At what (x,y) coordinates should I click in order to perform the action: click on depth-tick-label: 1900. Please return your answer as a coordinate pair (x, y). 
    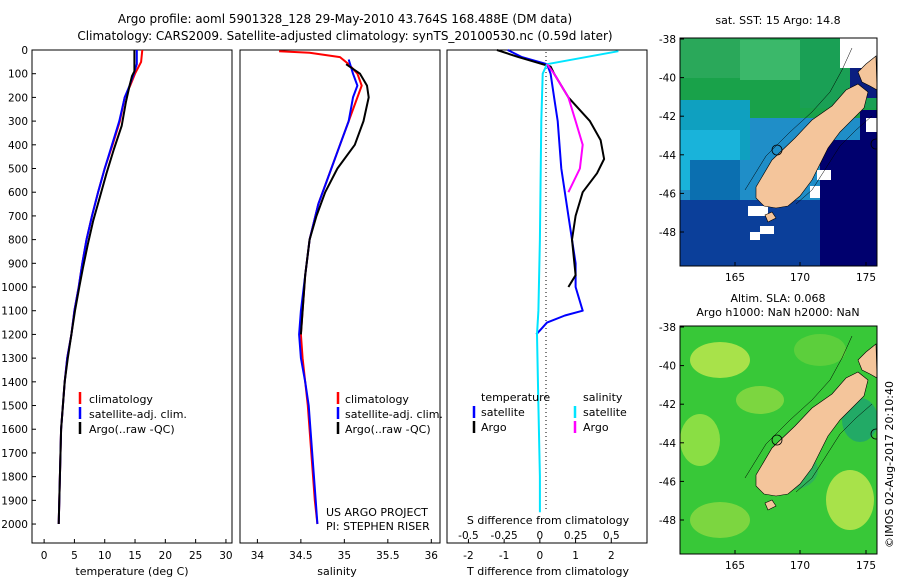
    Looking at the image, I should click on (14, 501).